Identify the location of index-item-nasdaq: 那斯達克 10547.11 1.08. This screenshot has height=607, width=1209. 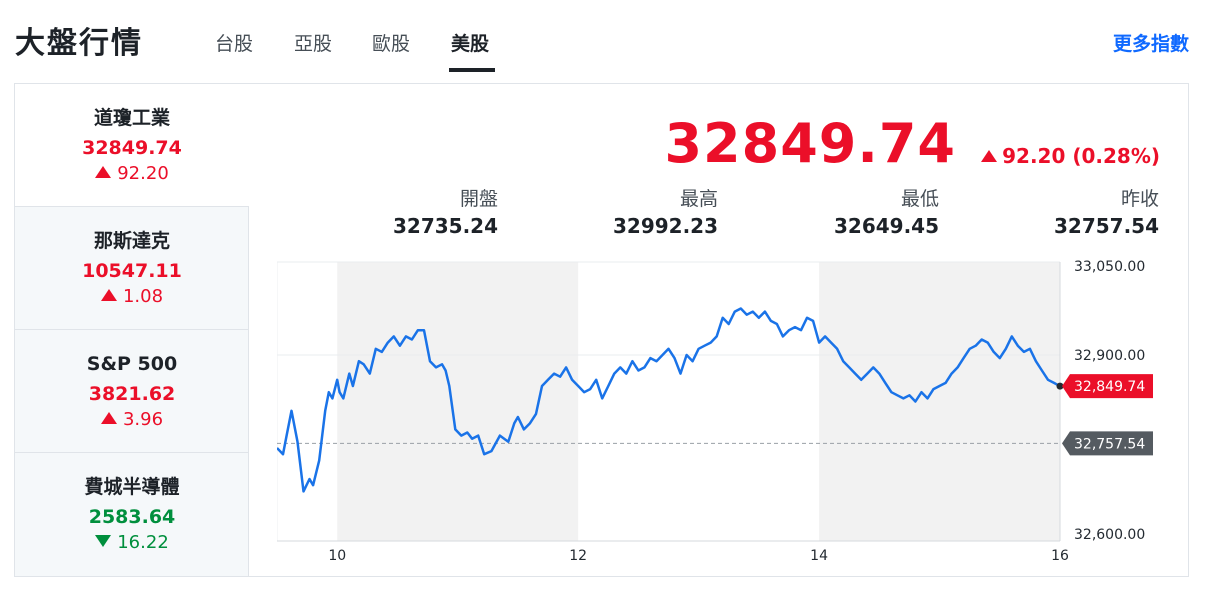
(132, 268).